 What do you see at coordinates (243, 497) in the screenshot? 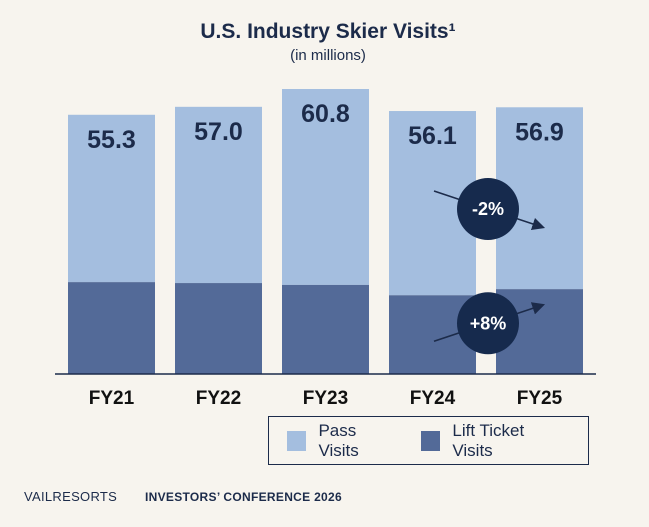
I see `conference-label: INVESTORS’ CONFERENCE 2026` at bounding box center [243, 497].